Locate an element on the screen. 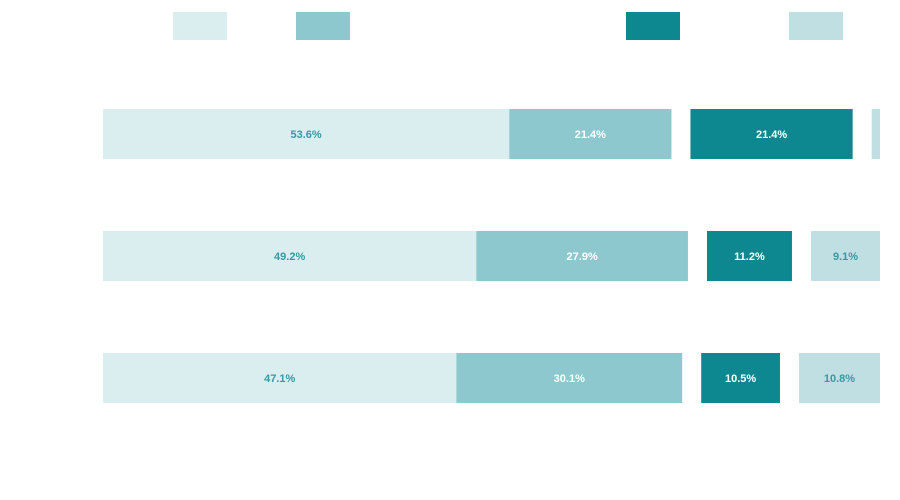  data-label-r0-s1: 21.4% is located at coordinates (590, 135).